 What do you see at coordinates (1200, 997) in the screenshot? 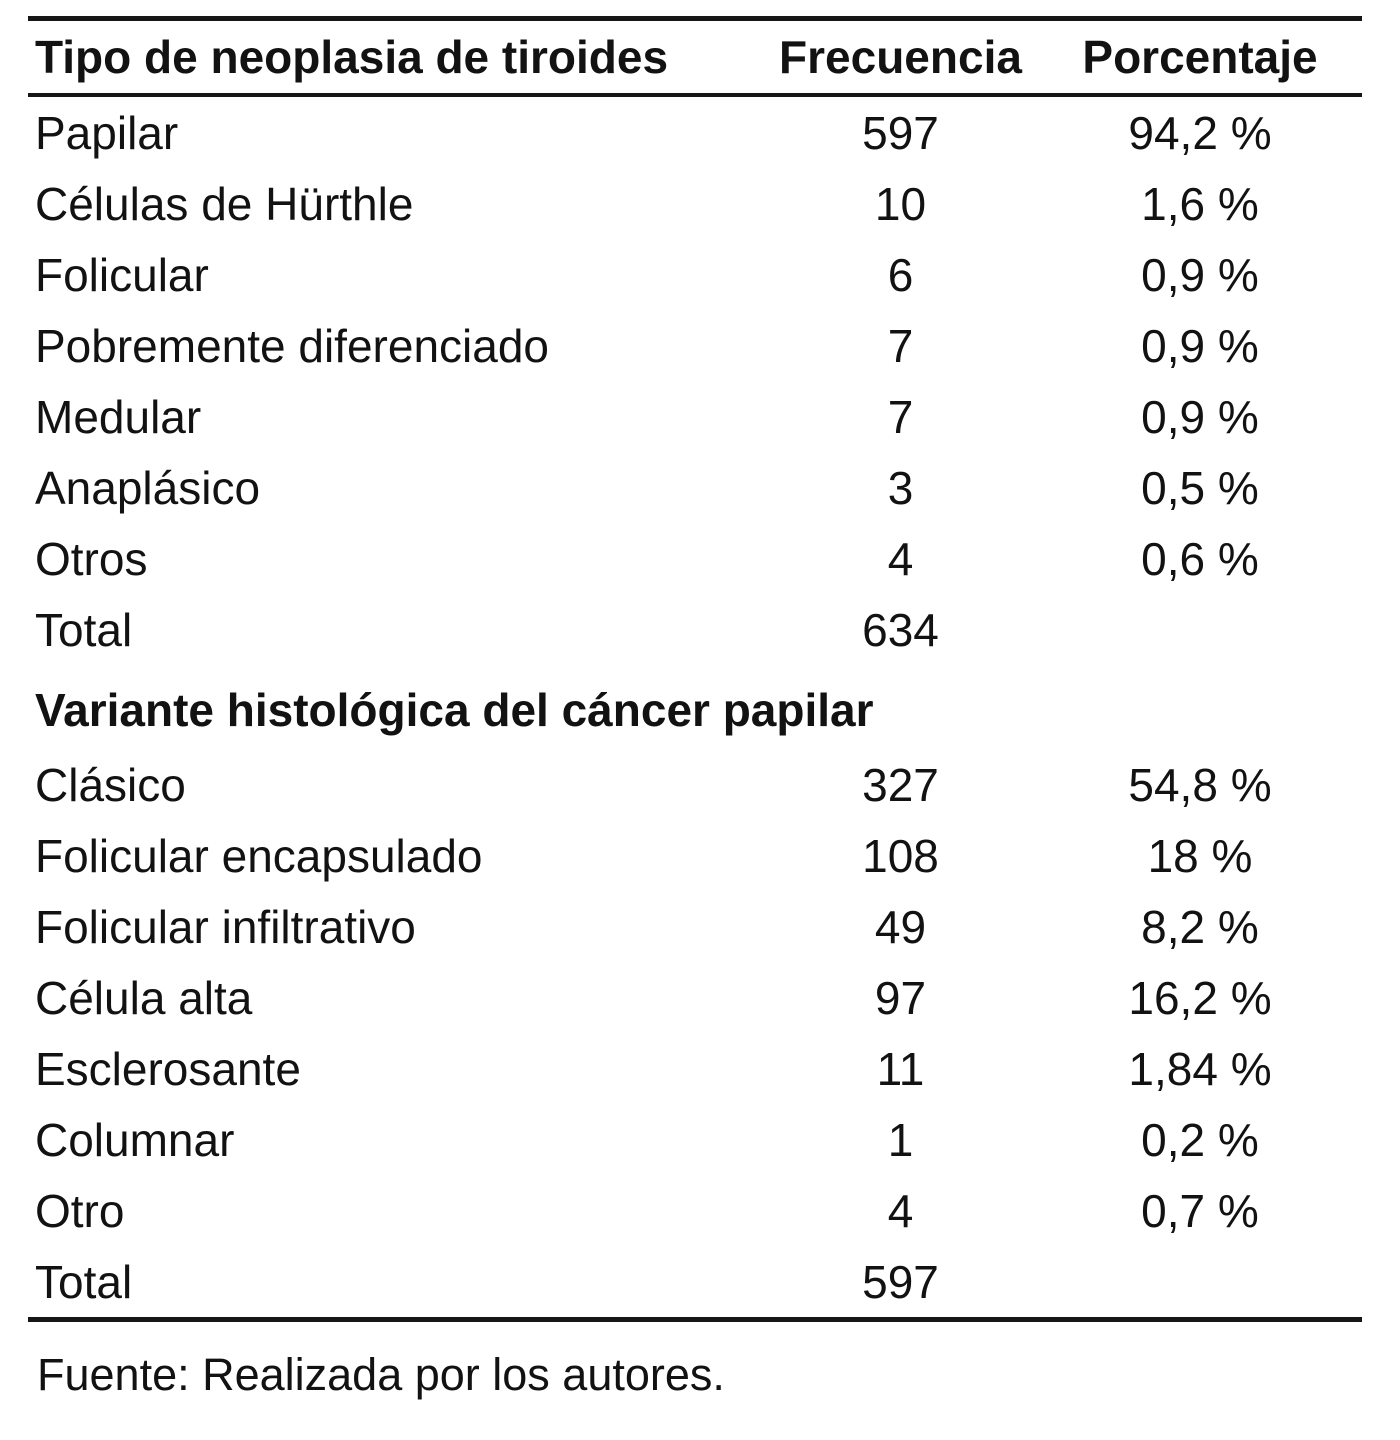
I see `row-percentage: 16,2 %` at bounding box center [1200, 997].